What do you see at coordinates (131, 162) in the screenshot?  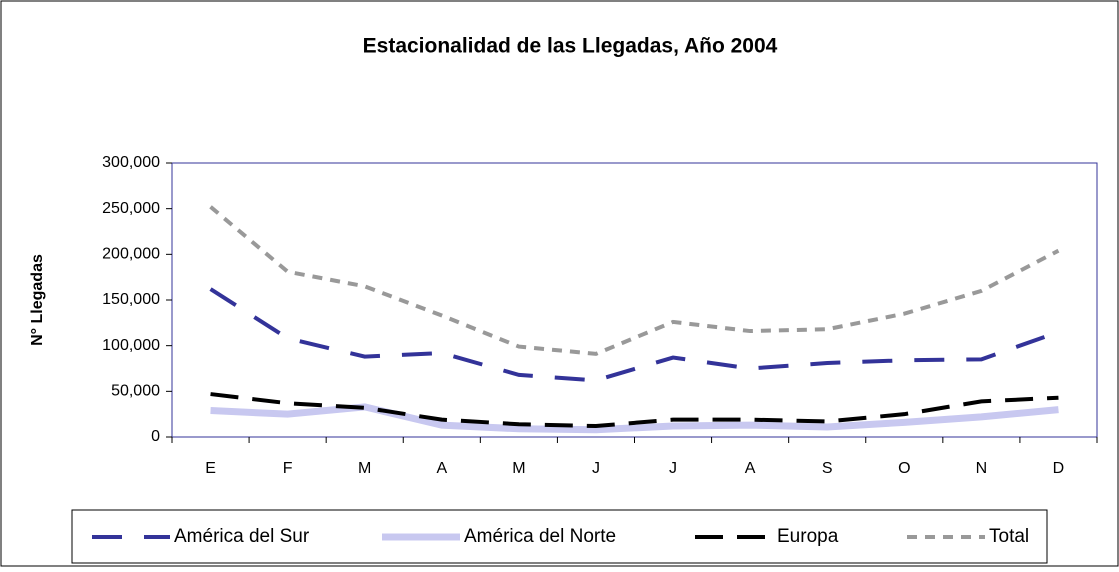 I see `y-tick-label: 300,000` at bounding box center [131, 162].